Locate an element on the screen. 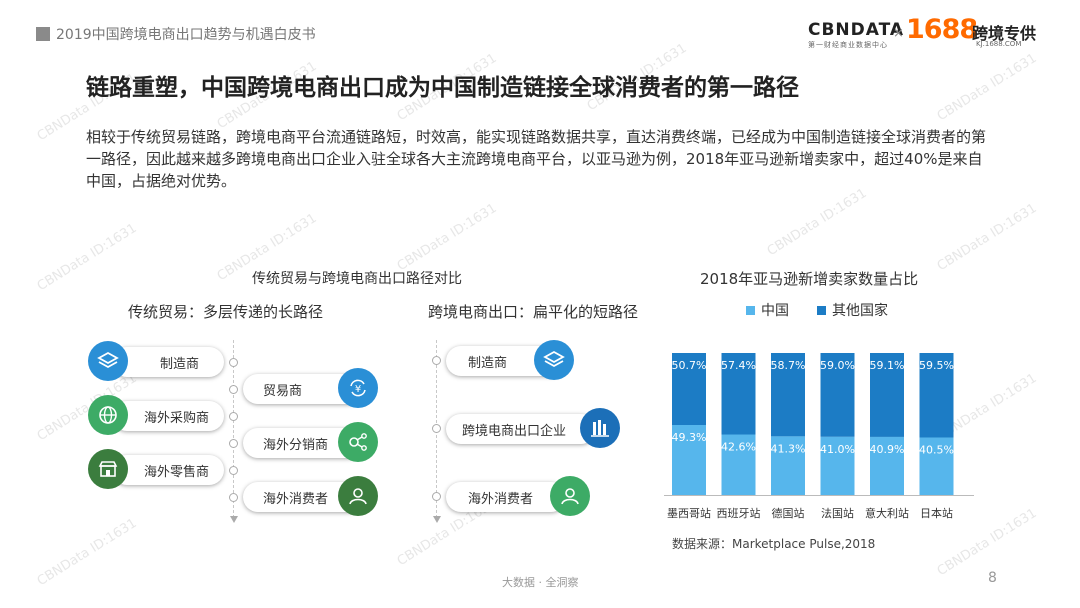 The width and height of the screenshot is (1080, 608). footer-text: 大数据 · 全洞察 is located at coordinates (540, 582).